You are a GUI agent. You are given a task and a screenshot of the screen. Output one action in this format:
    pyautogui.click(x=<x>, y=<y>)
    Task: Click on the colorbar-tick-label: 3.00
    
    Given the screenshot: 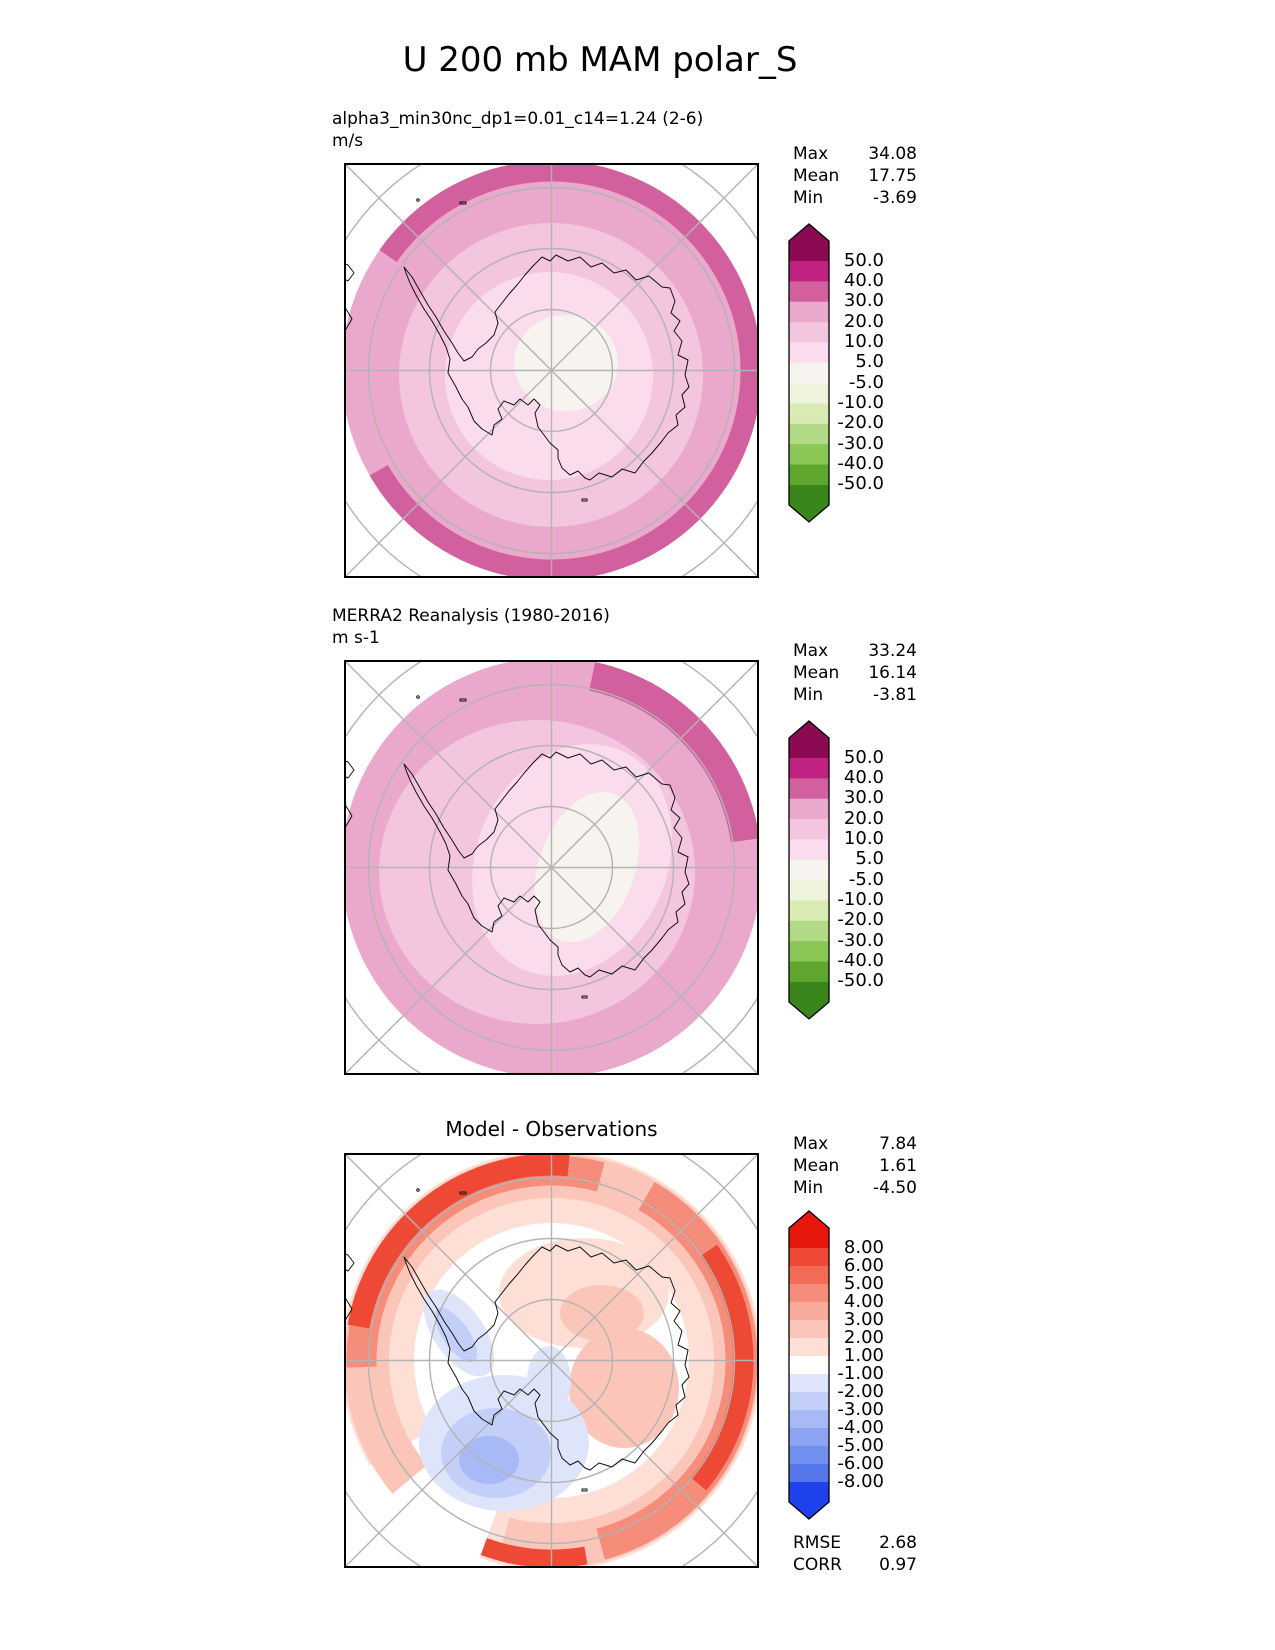 What is the action you would take?
    pyautogui.click(x=863, y=1319)
    